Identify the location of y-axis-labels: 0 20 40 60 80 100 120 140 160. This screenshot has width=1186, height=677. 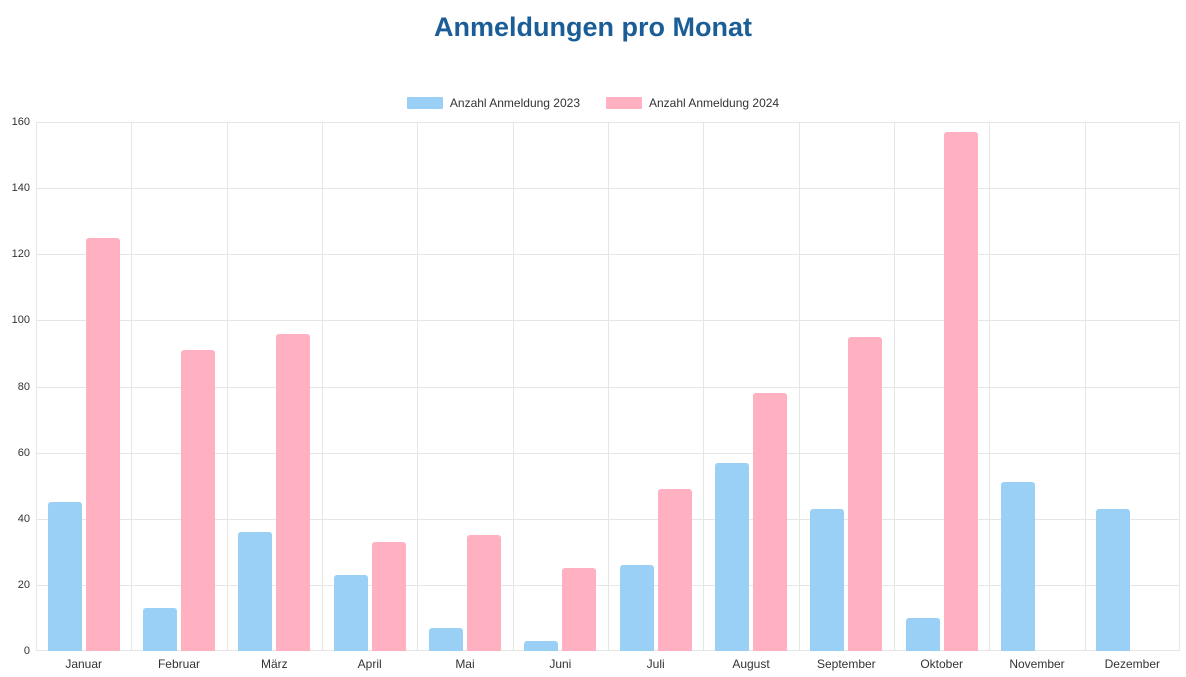
(15, 386).